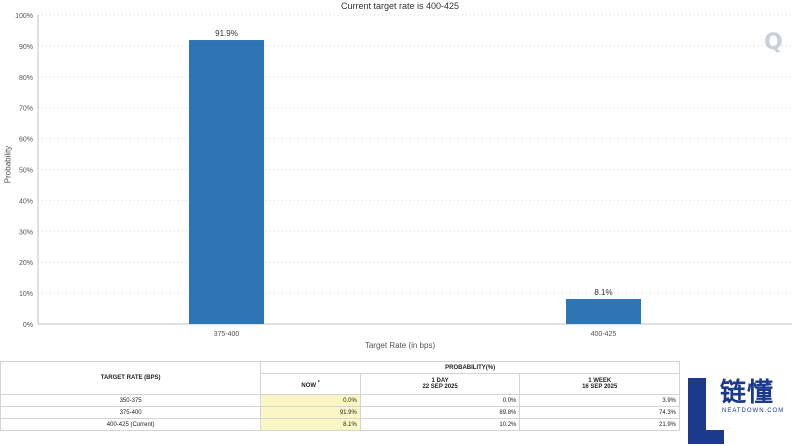 The image size is (800, 446). What do you see at coordinates (747, 393) in the screenshot?
I see `logo-text: 链懂` at bounding box center [747, 393].